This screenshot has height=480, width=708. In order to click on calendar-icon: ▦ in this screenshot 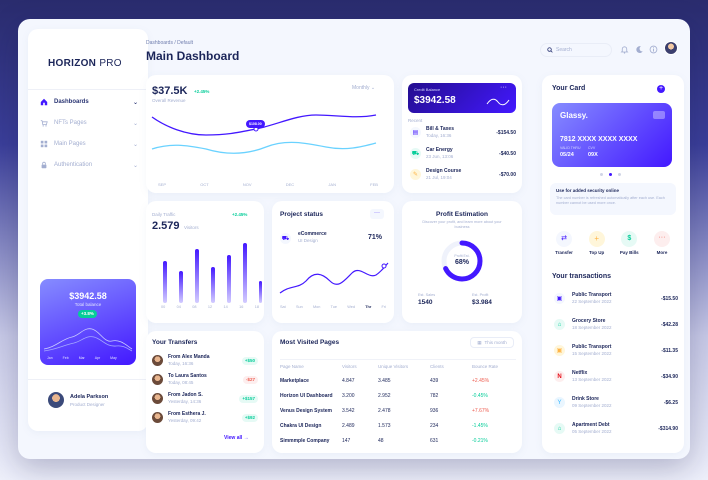, I will do `click(479, 342)`.